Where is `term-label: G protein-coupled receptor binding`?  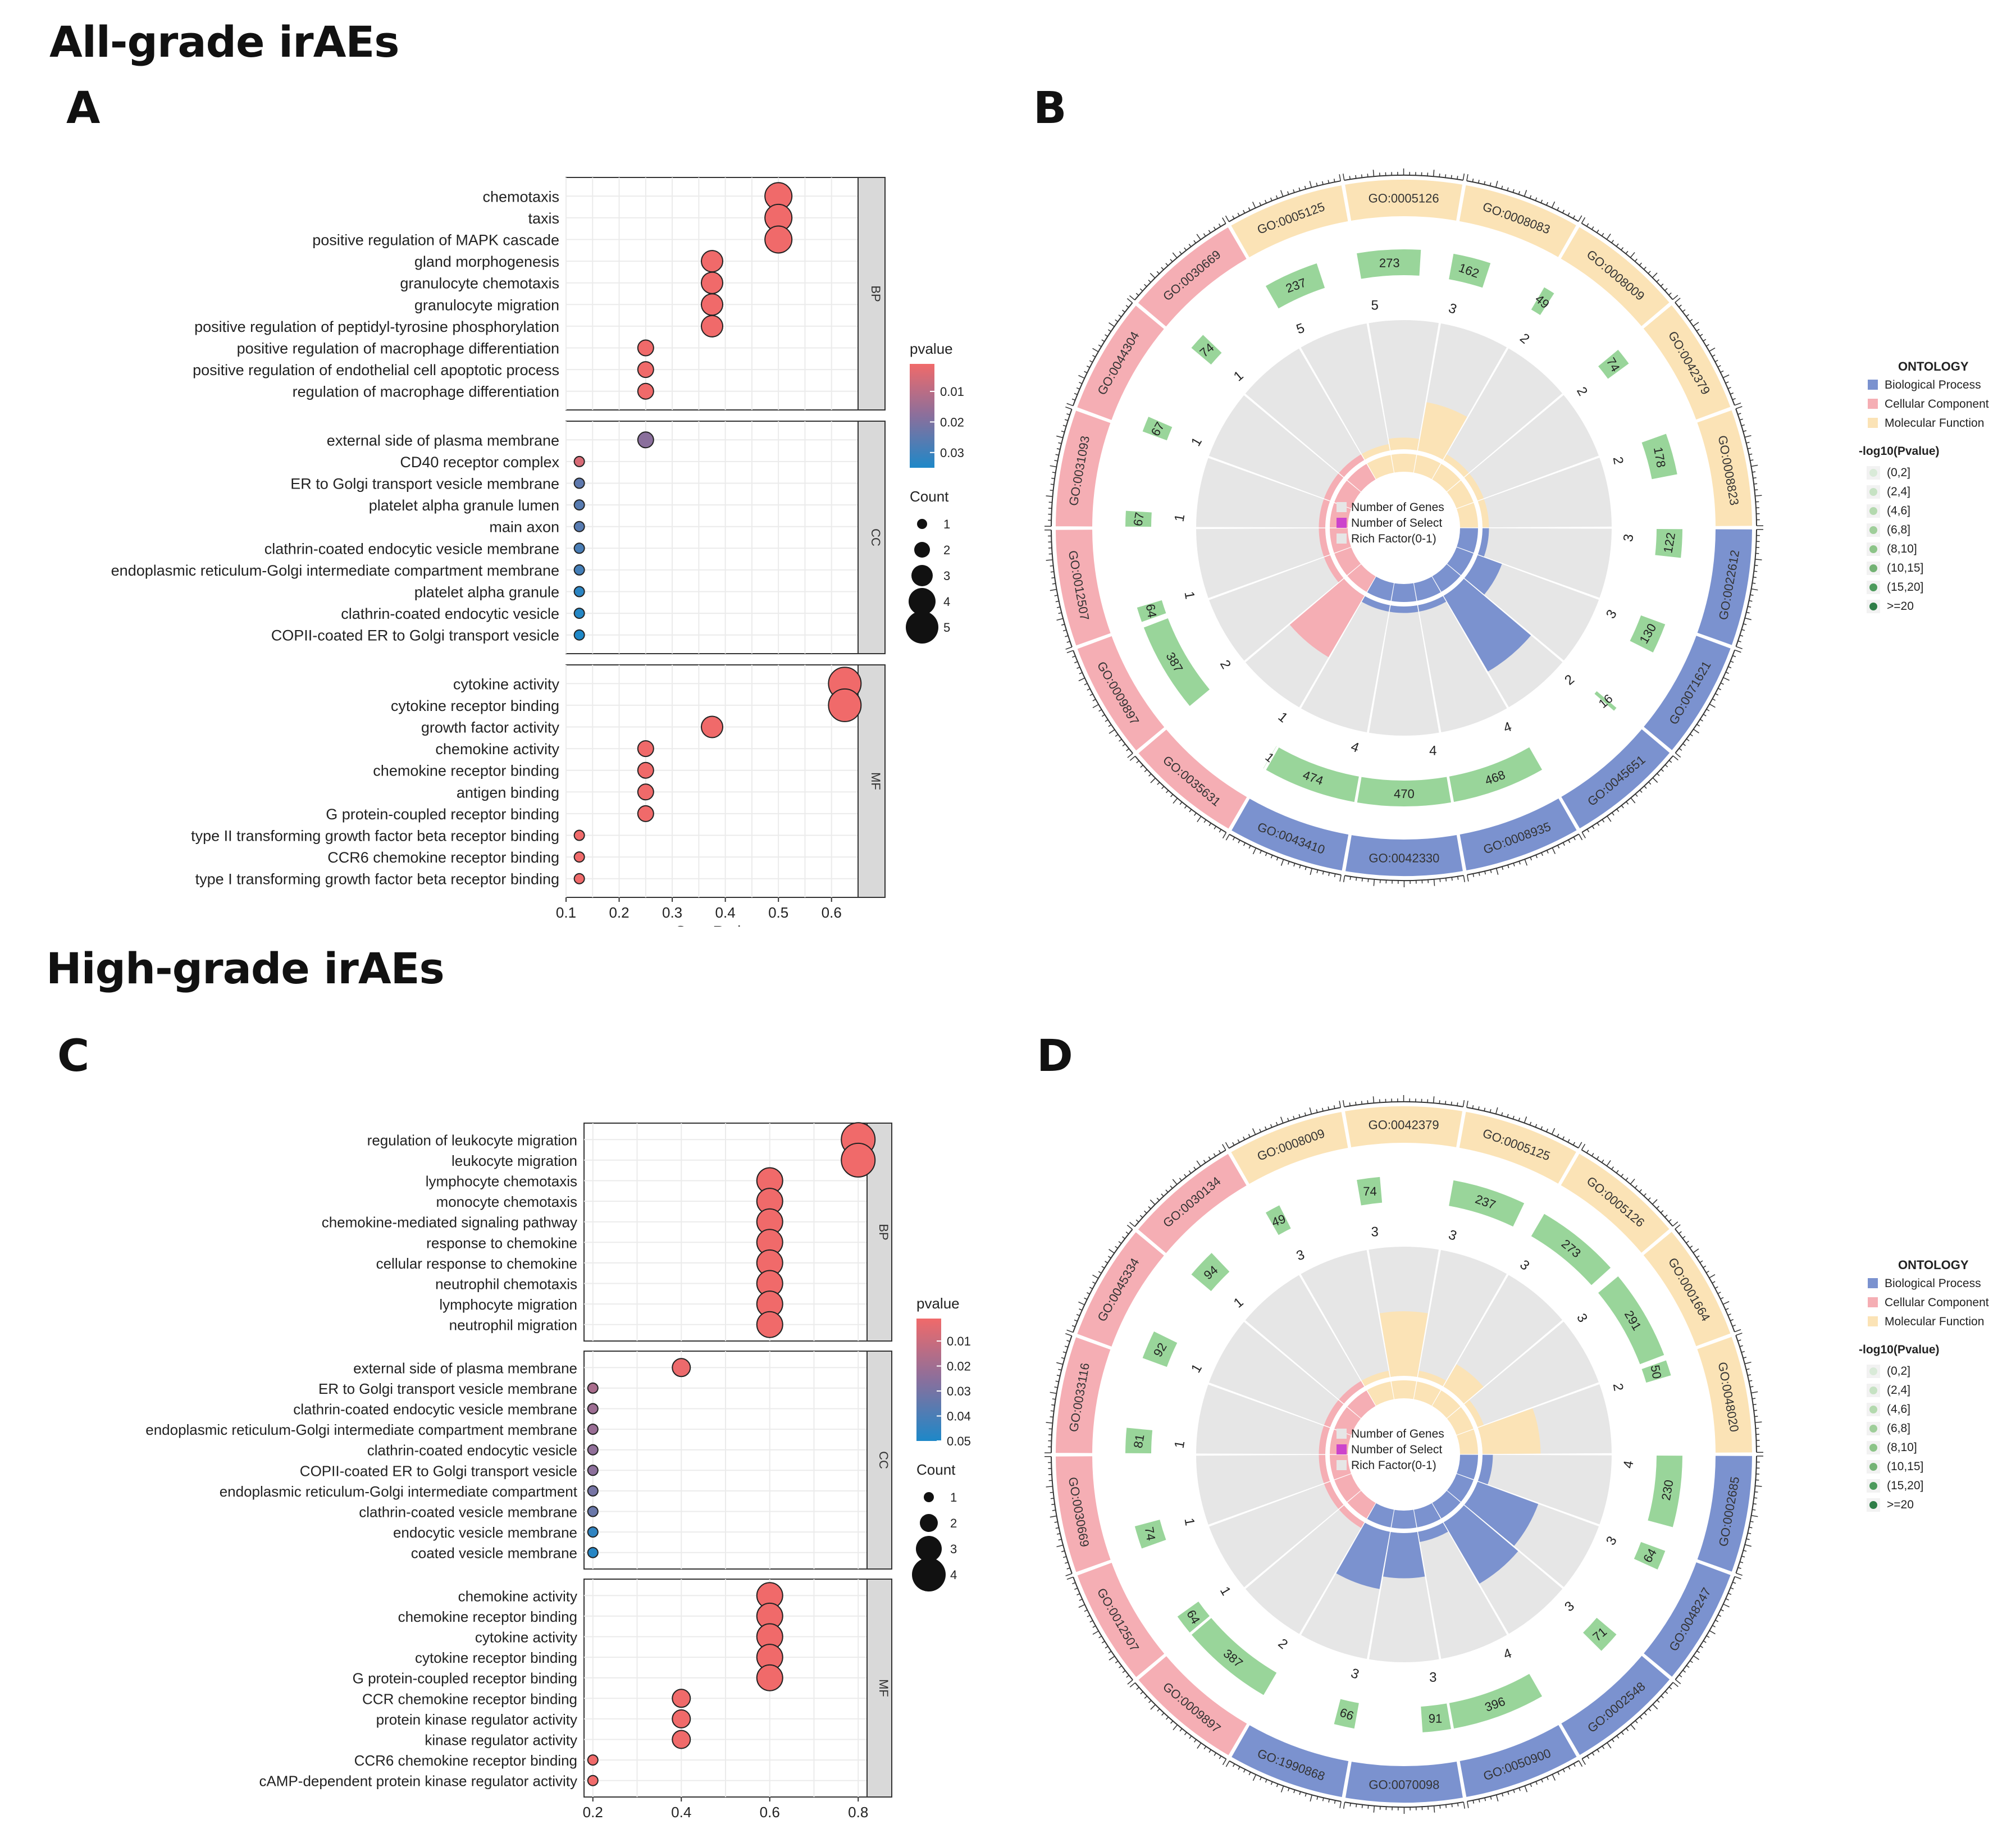
term-label: G protein-coupled receptor binding is located at coordinates (465, 1678).